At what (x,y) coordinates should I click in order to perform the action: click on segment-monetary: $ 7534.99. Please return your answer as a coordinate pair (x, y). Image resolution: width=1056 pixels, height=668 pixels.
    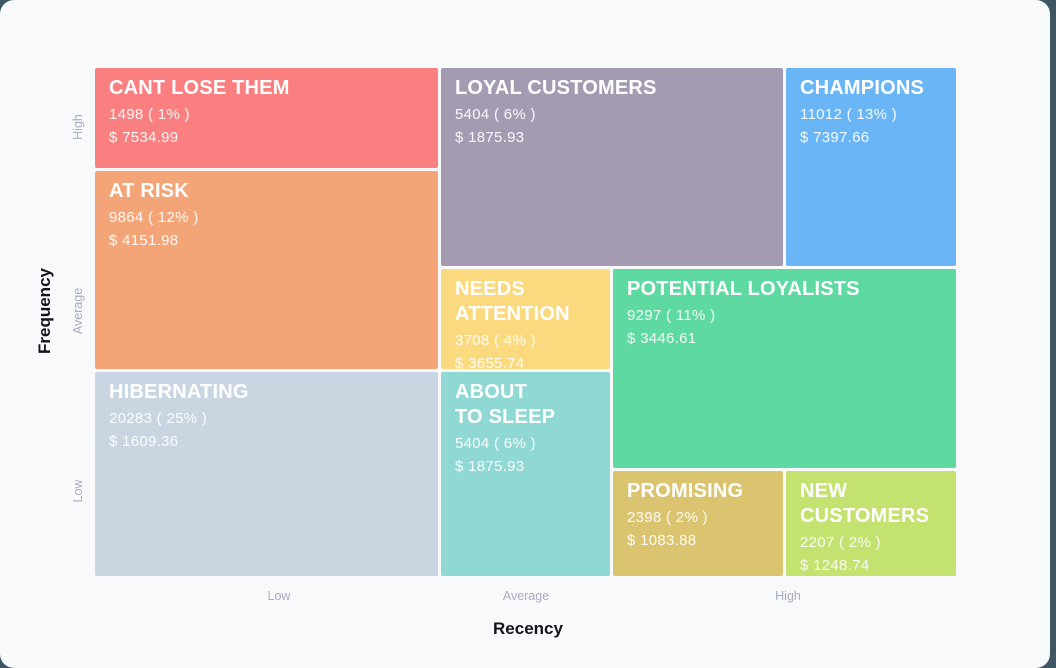
    Looking at the image, I should click on (144, 137).